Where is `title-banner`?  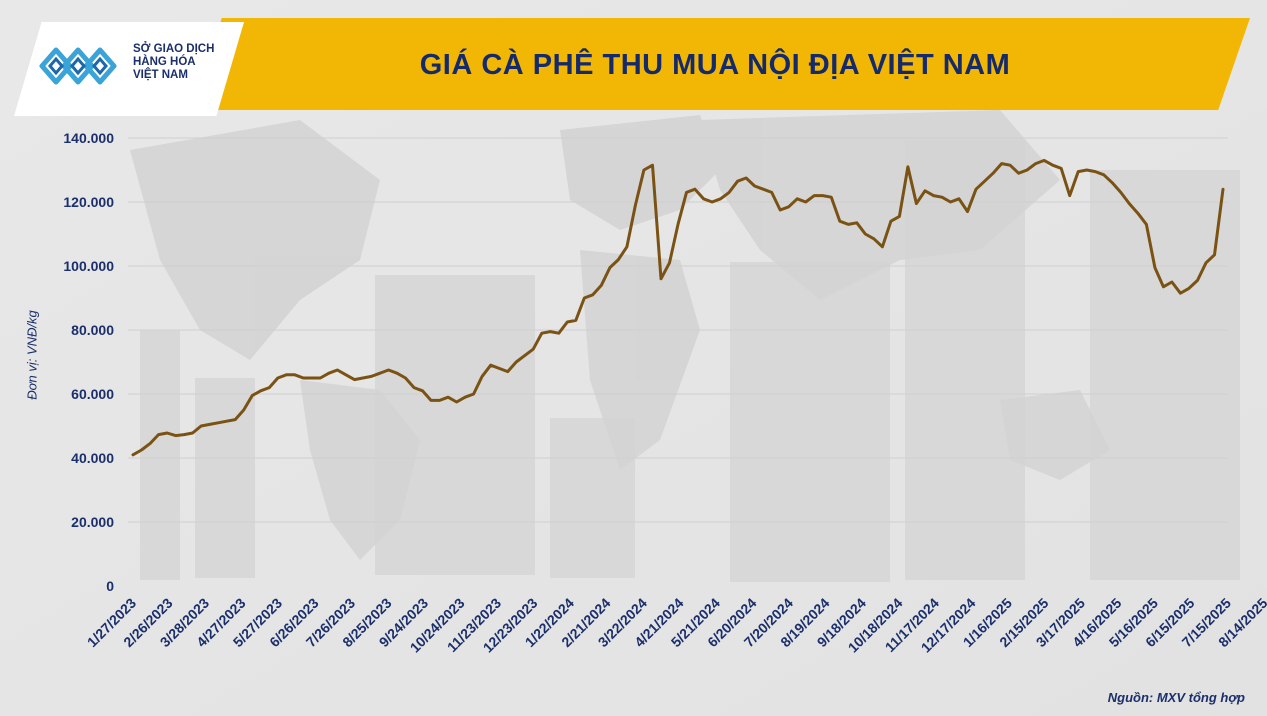 title-banner is located at coordinates (720, 64).